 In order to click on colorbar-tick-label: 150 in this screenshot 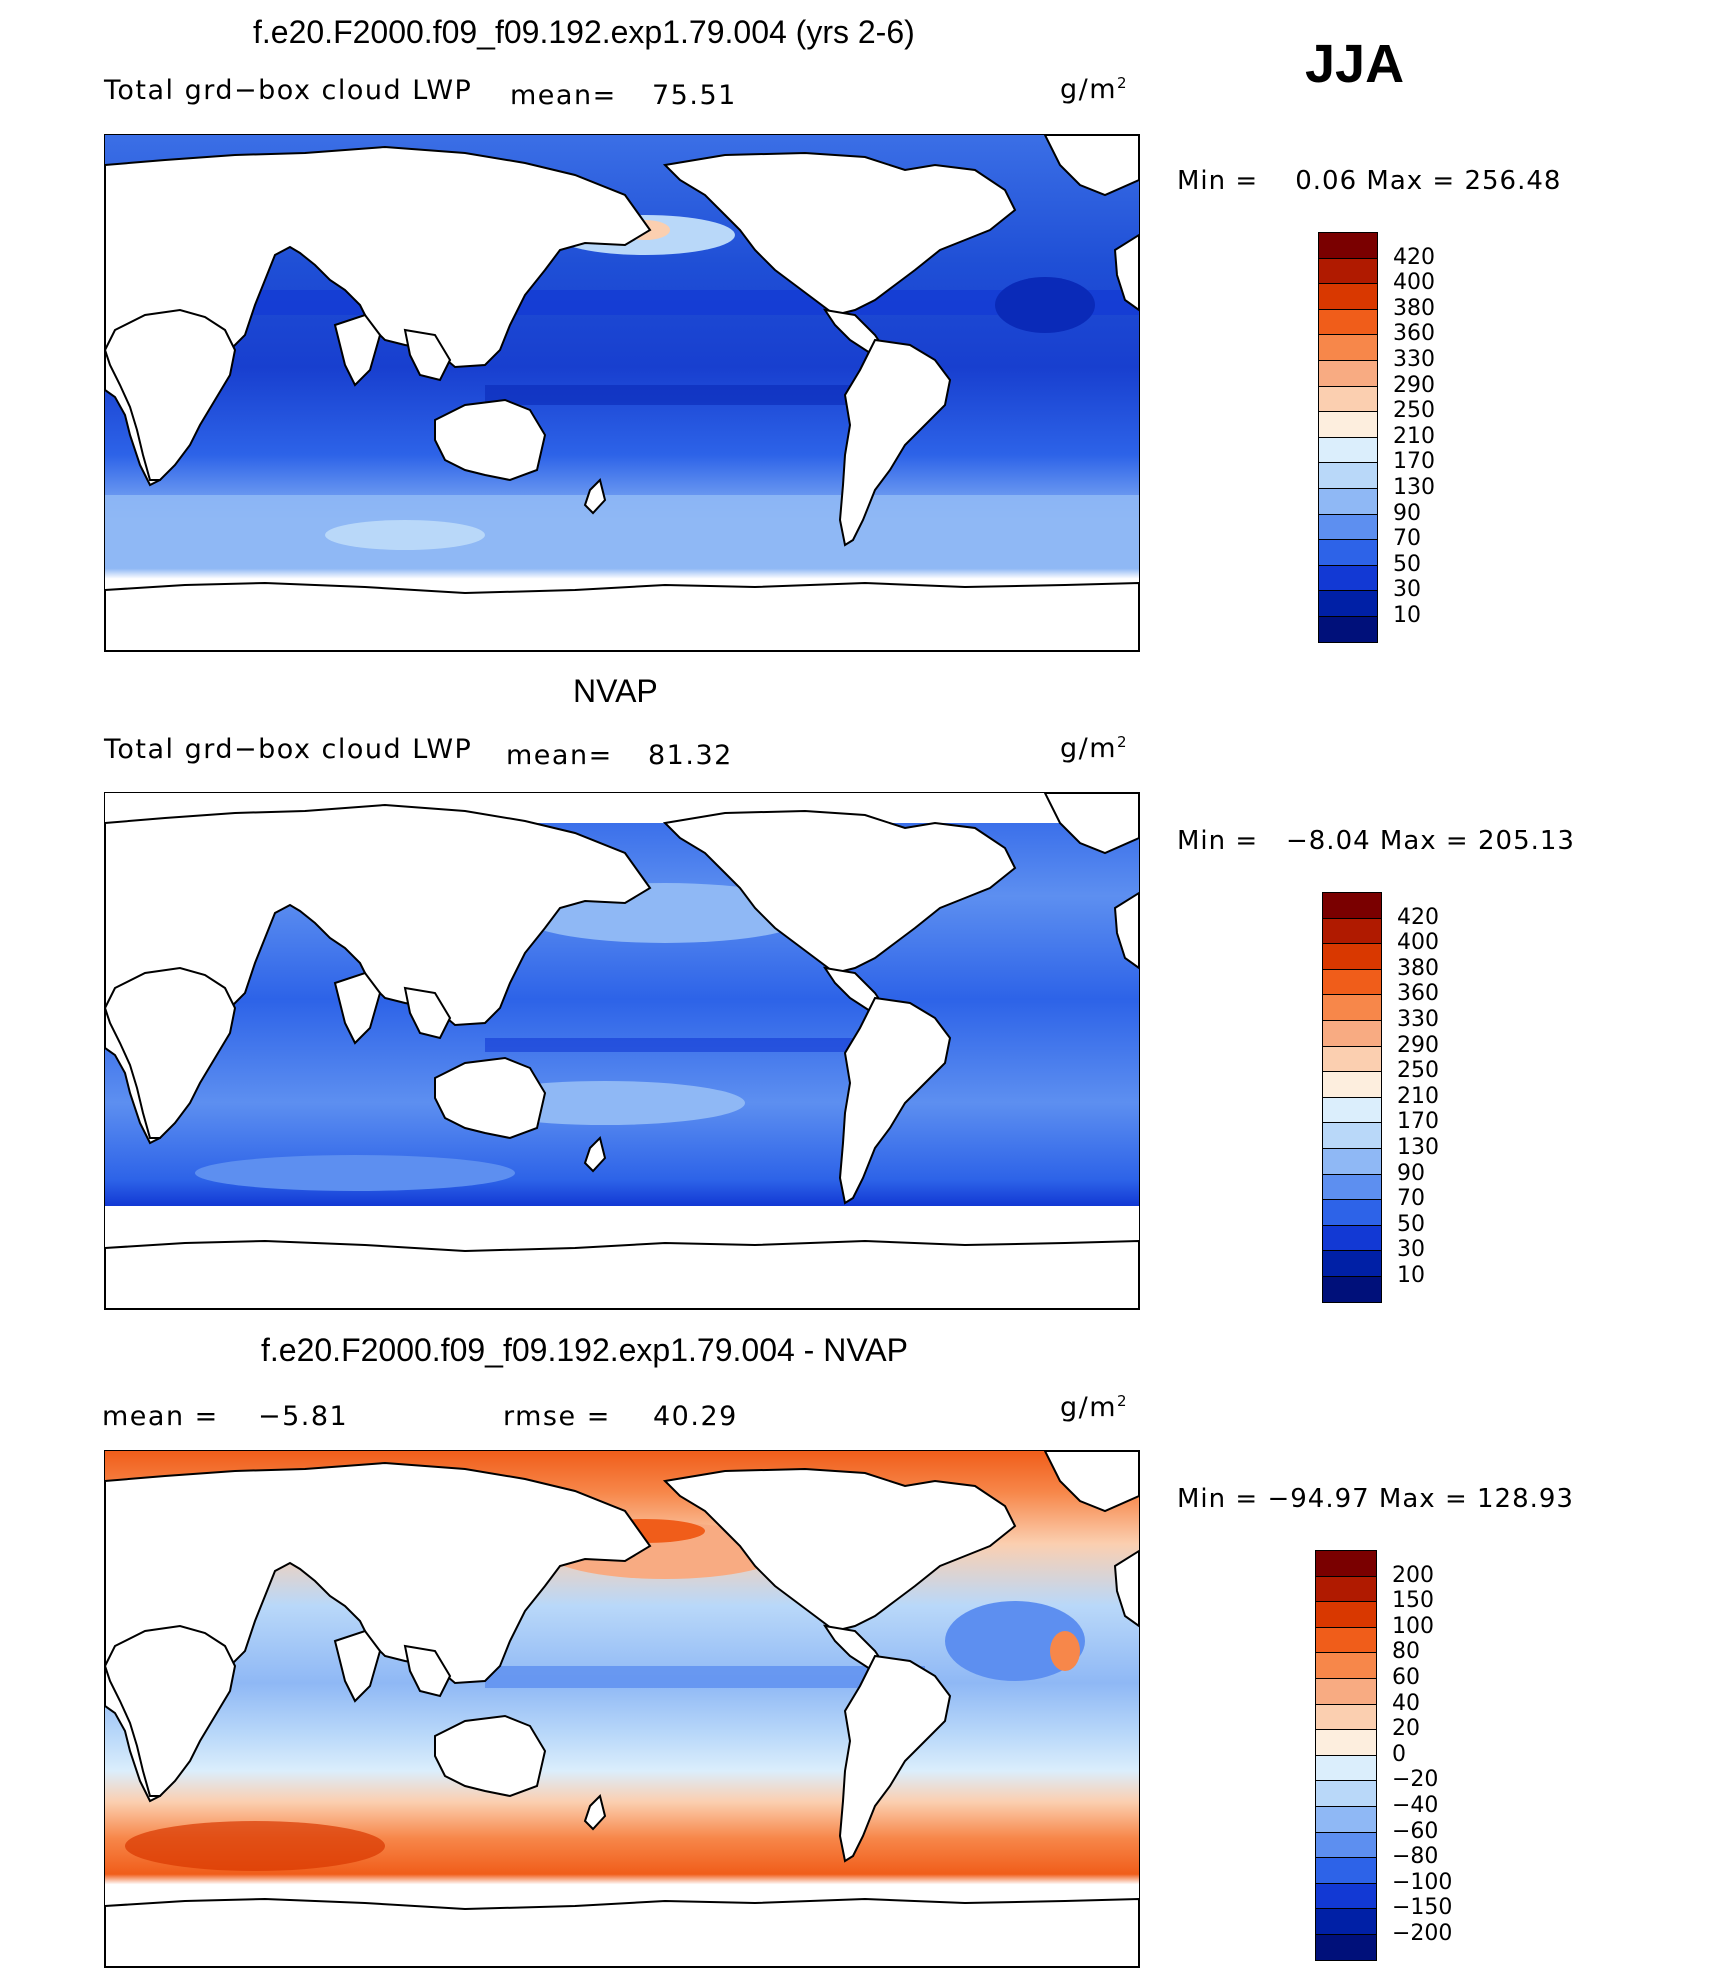, I will do `click(1413, 1601)`.